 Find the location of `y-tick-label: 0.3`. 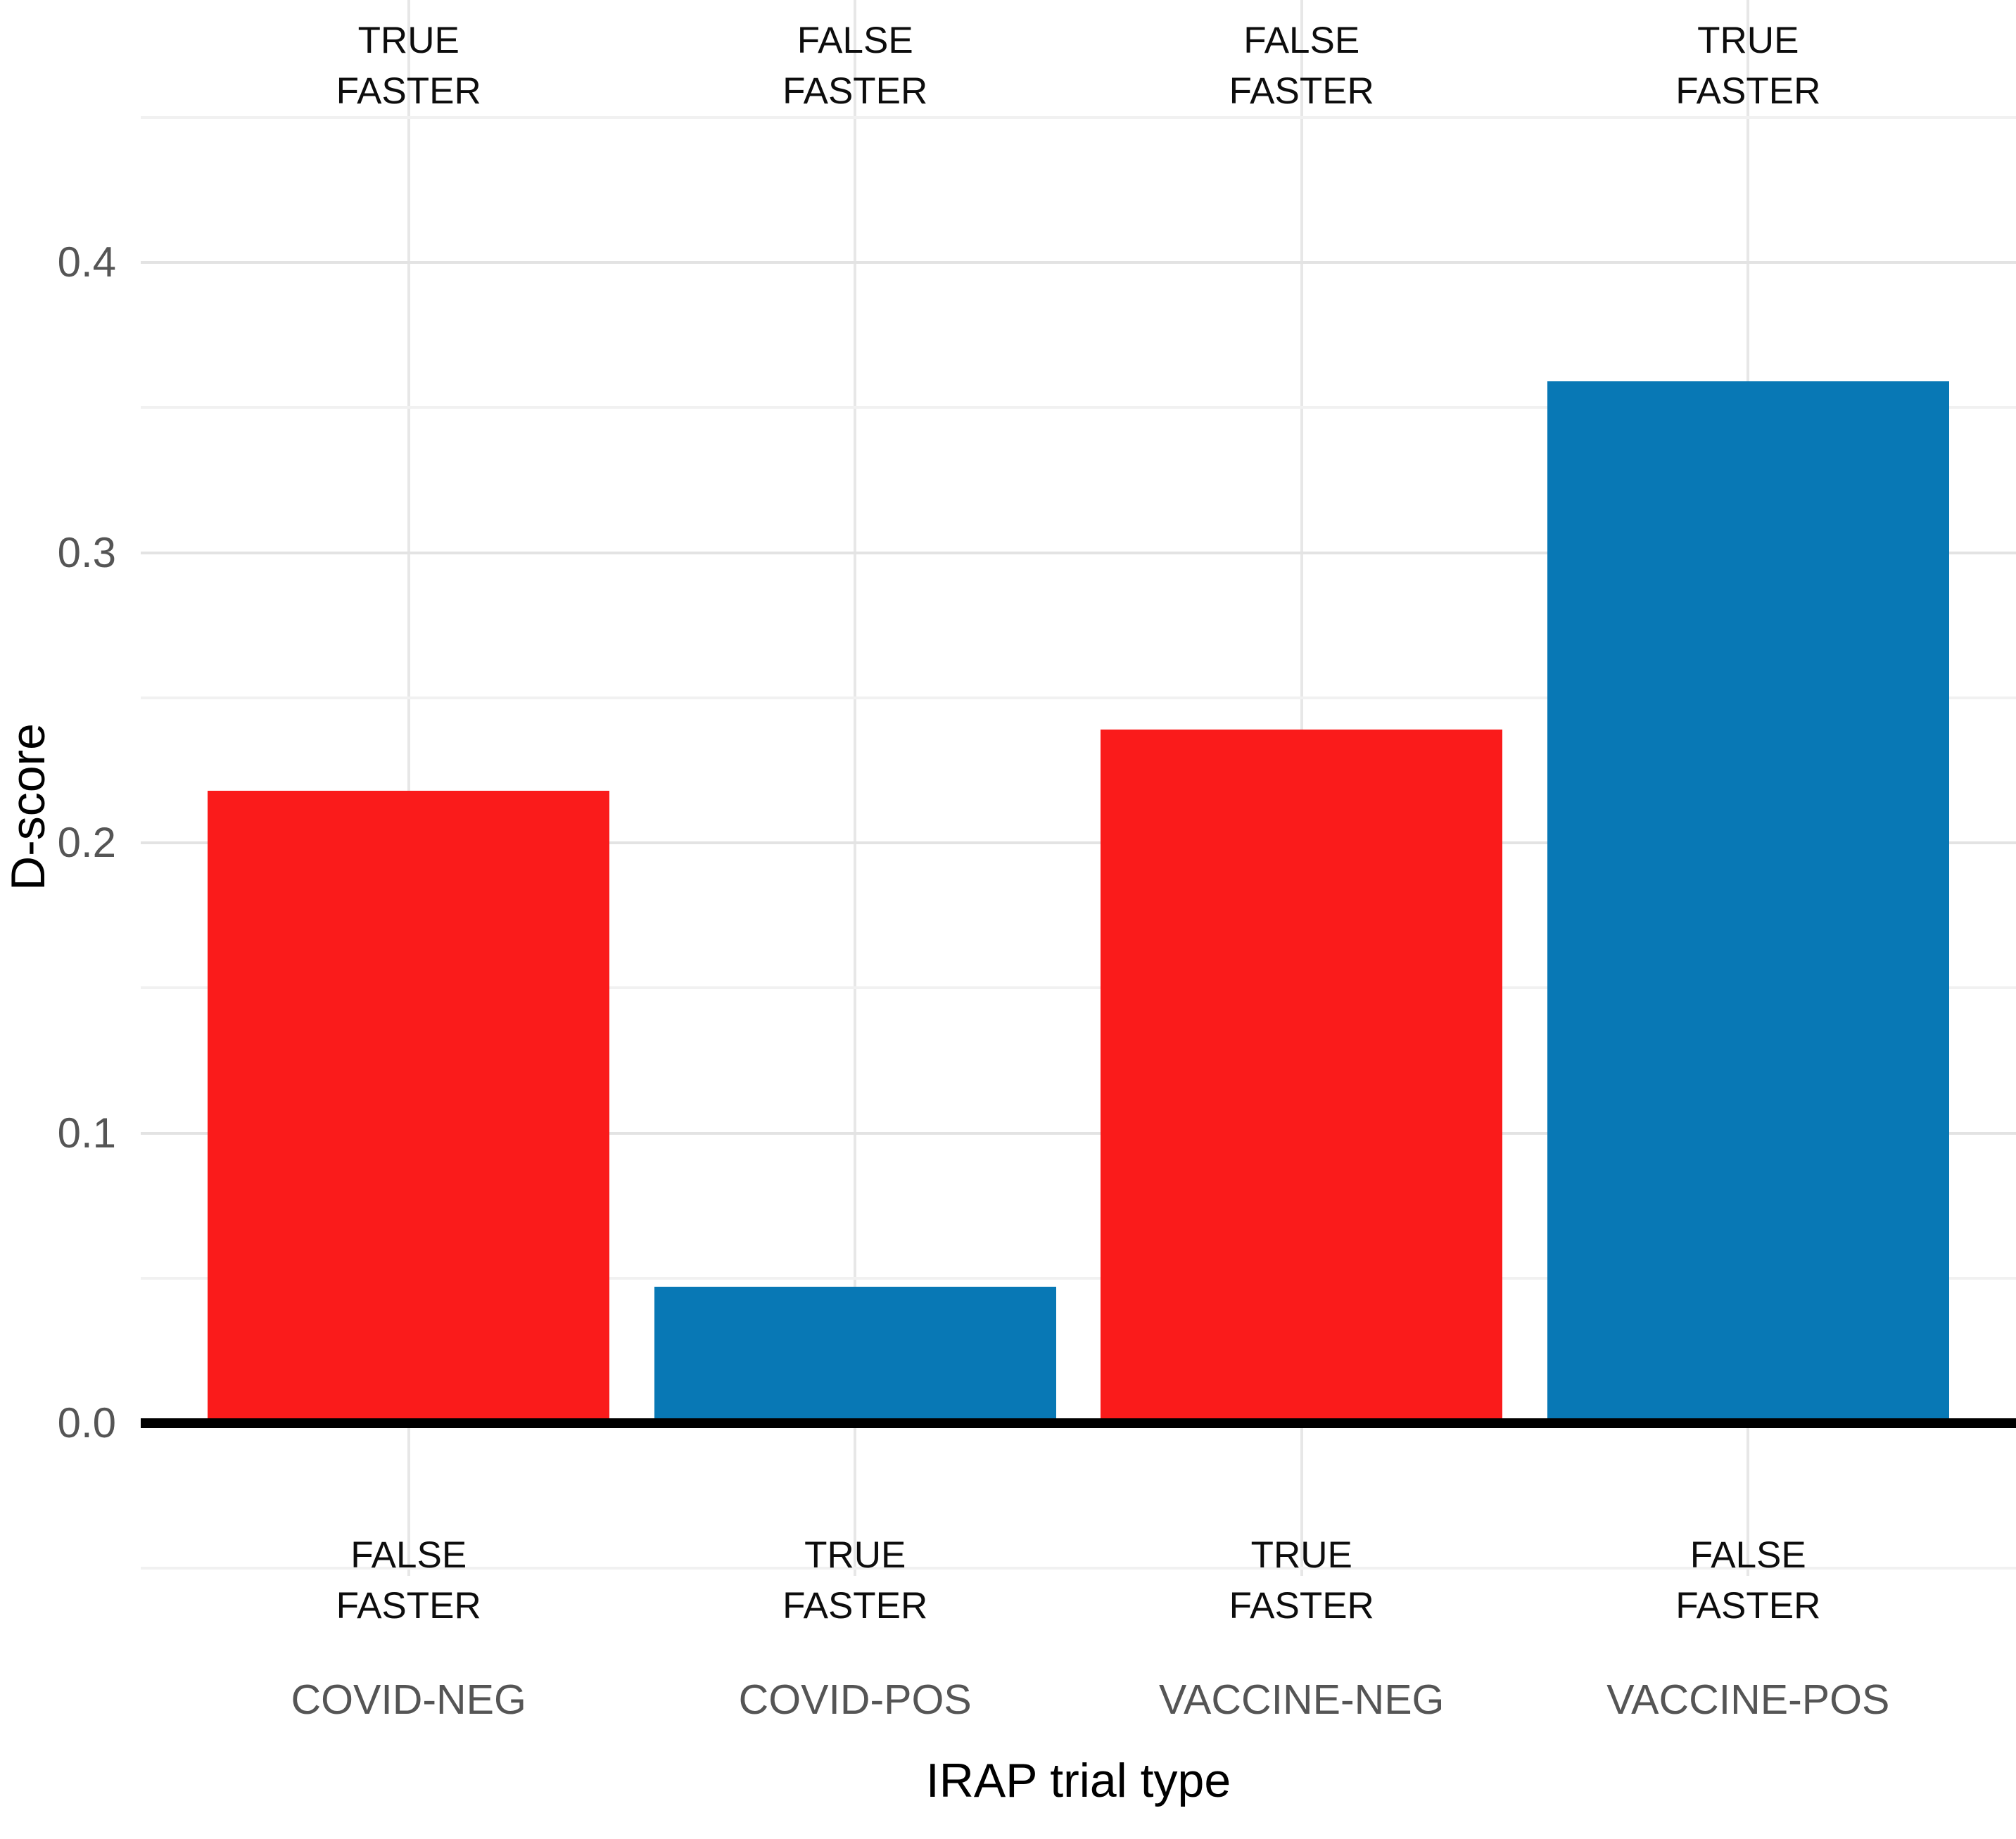

y-tick-label: 0.3 is located at coordinates (86, 552).